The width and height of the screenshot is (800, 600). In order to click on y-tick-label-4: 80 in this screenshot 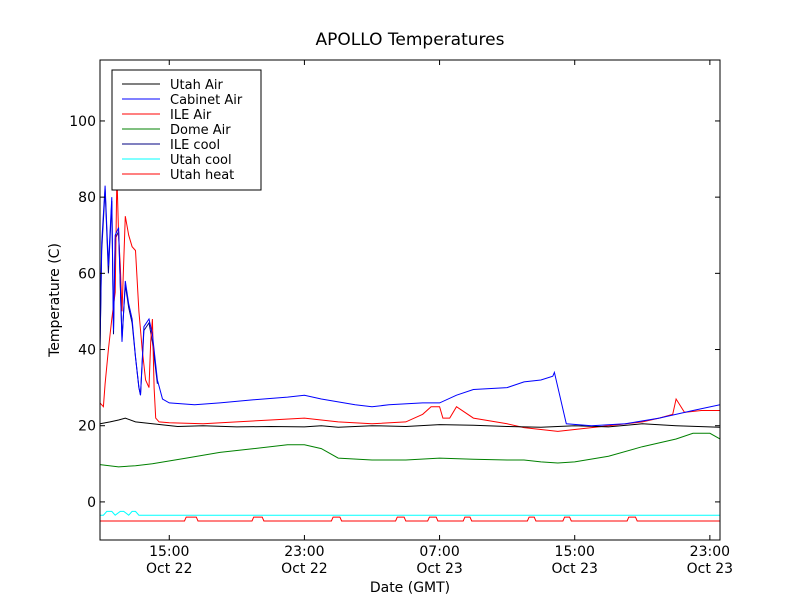, I will do `click(87, 198)`.